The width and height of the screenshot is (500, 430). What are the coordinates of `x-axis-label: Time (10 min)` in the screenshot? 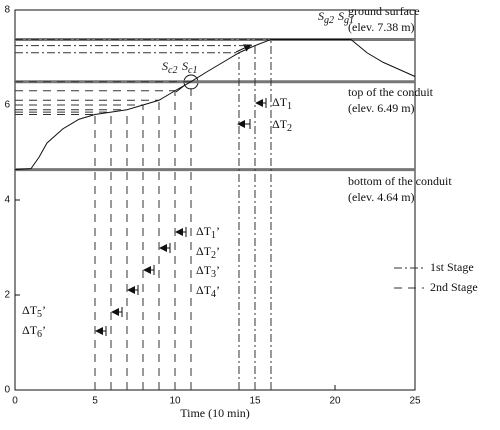 It's located at (215, 413).